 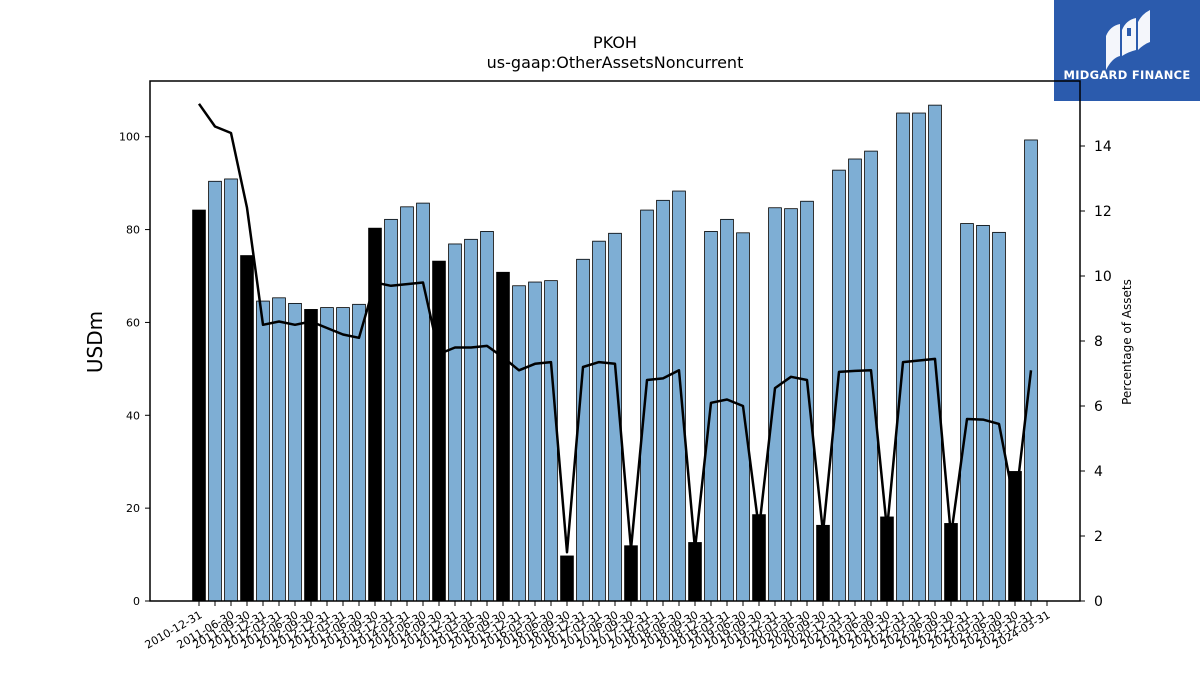 I want to click on y2-tick-label: 6, so click(x=1098, y=407).